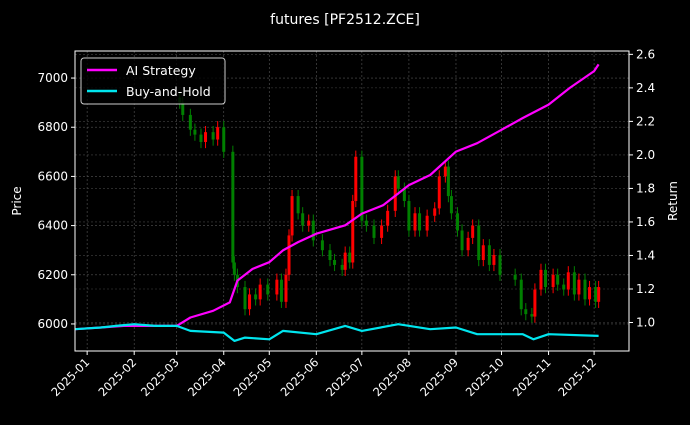 Image resolution: width=690 pixels, height=425 pixels. I want to click on x-tick-label: 2025-04, so click(207, 377).